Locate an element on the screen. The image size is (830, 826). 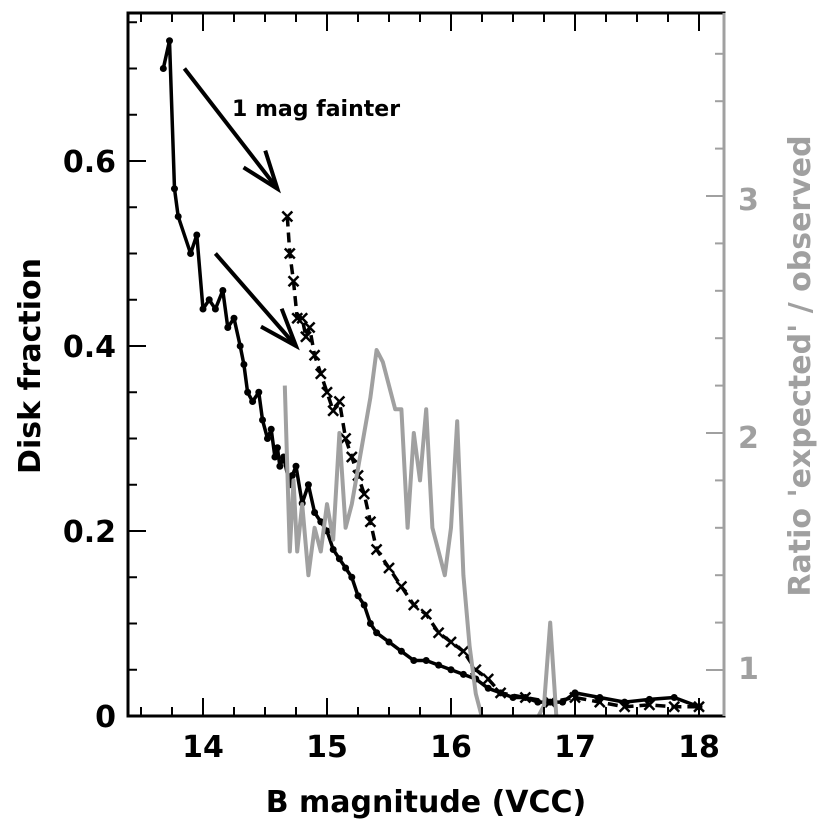
y-tick-label: 0 is located at coordinates (105, 717).